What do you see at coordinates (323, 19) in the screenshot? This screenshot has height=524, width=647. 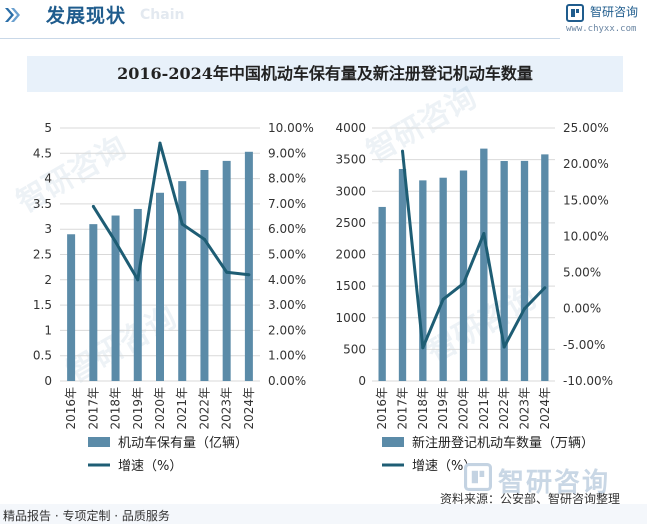 I see `header-bar: 发展现状 Chain 智研咨询 www.chyxx.com` at bounding box center [323, 19].